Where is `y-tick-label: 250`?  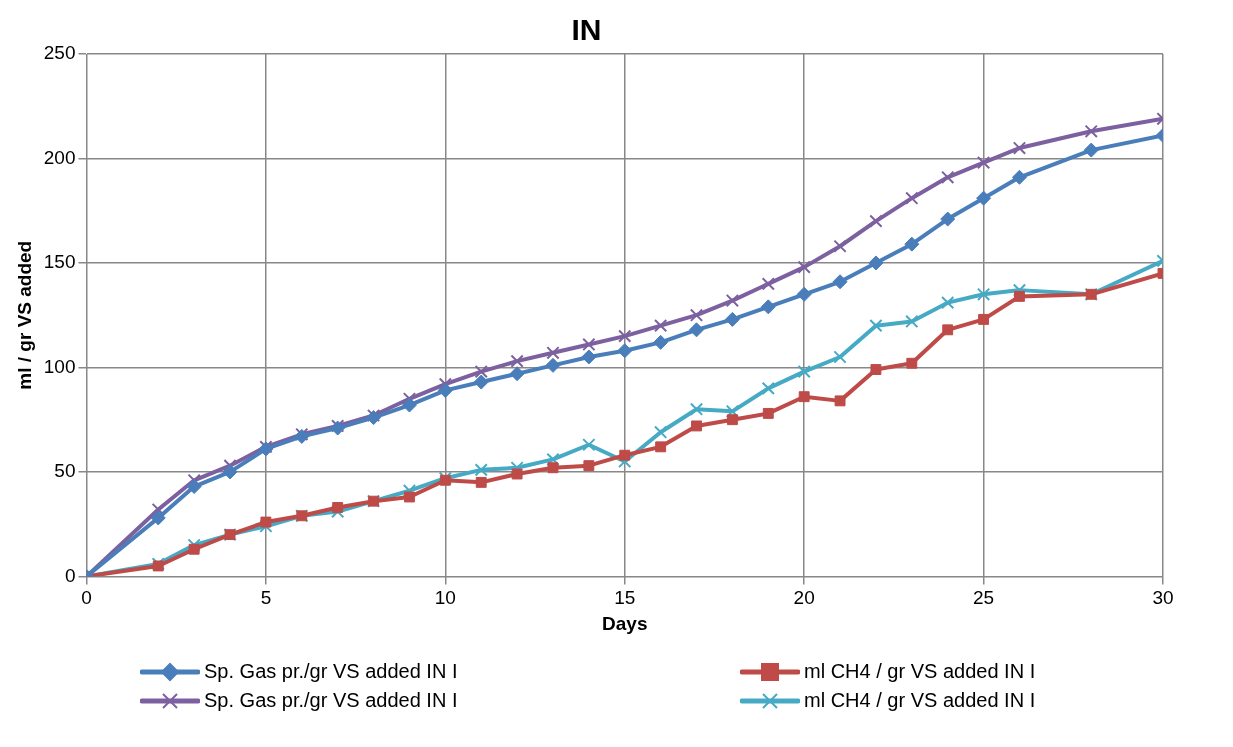
y-tick-label: 250 is located at coordinates (59, 53).